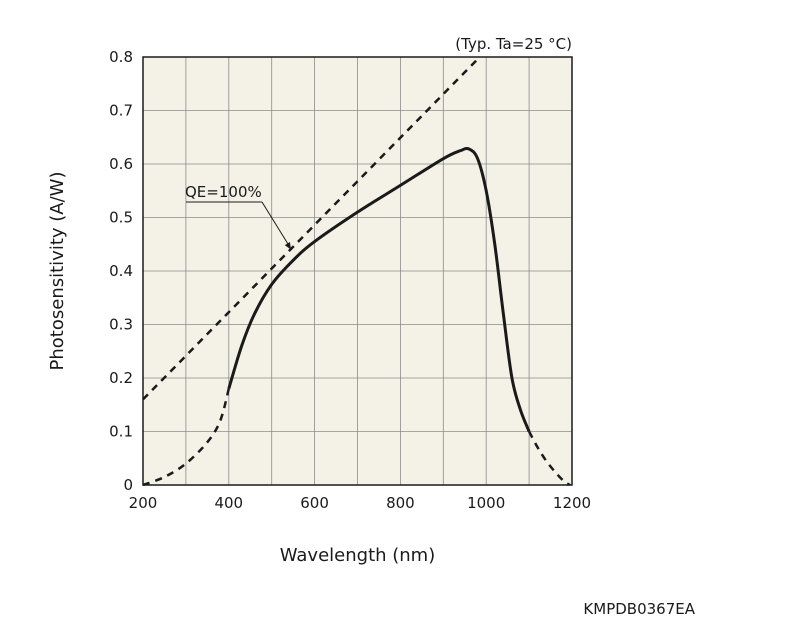 This screenshot has width=792, height=643. Describe the element at coordinates (128, 485) in the screenshot. I see `y-tick-label-0: 0` at that location.